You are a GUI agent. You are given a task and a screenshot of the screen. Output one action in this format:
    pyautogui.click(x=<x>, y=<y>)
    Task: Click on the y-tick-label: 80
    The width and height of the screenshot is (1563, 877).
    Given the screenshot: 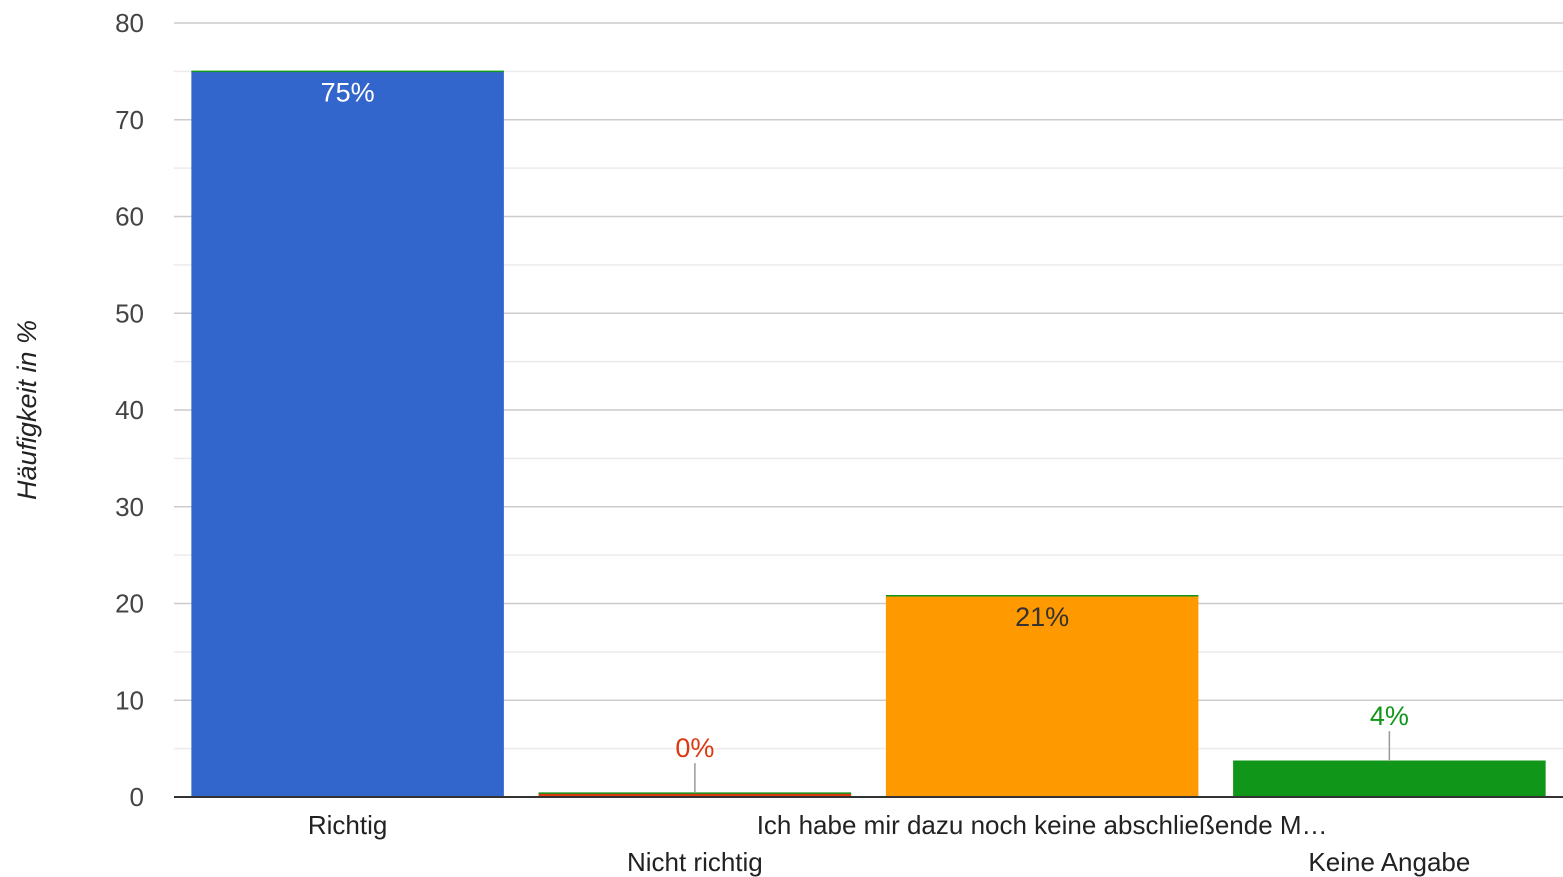 What is the action you would take?
    pyautogui.click(x=129, y=23)
    